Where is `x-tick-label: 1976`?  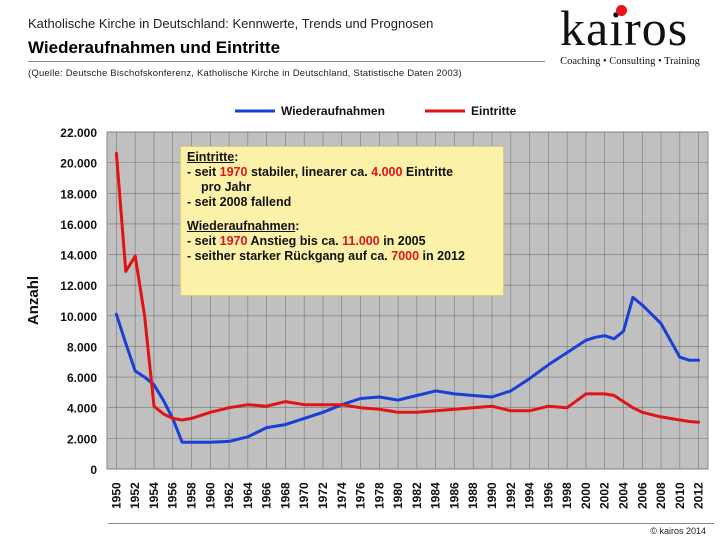
x-tick-label: 1976 is located at coordinates (361, 495).